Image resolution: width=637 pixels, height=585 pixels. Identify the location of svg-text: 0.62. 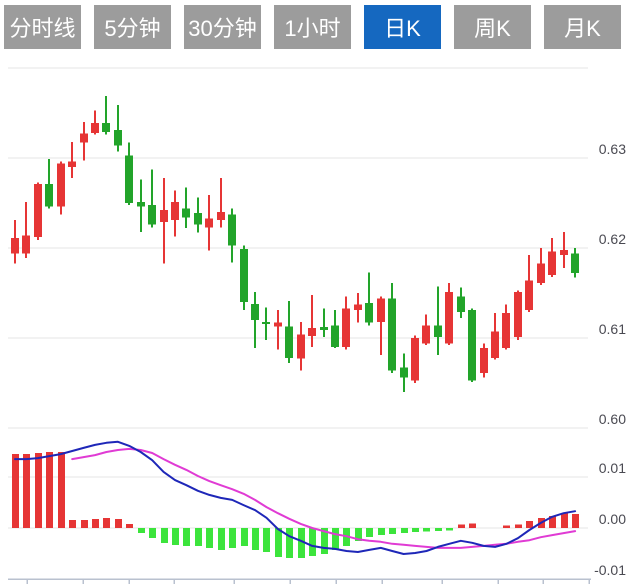
(612, 239).